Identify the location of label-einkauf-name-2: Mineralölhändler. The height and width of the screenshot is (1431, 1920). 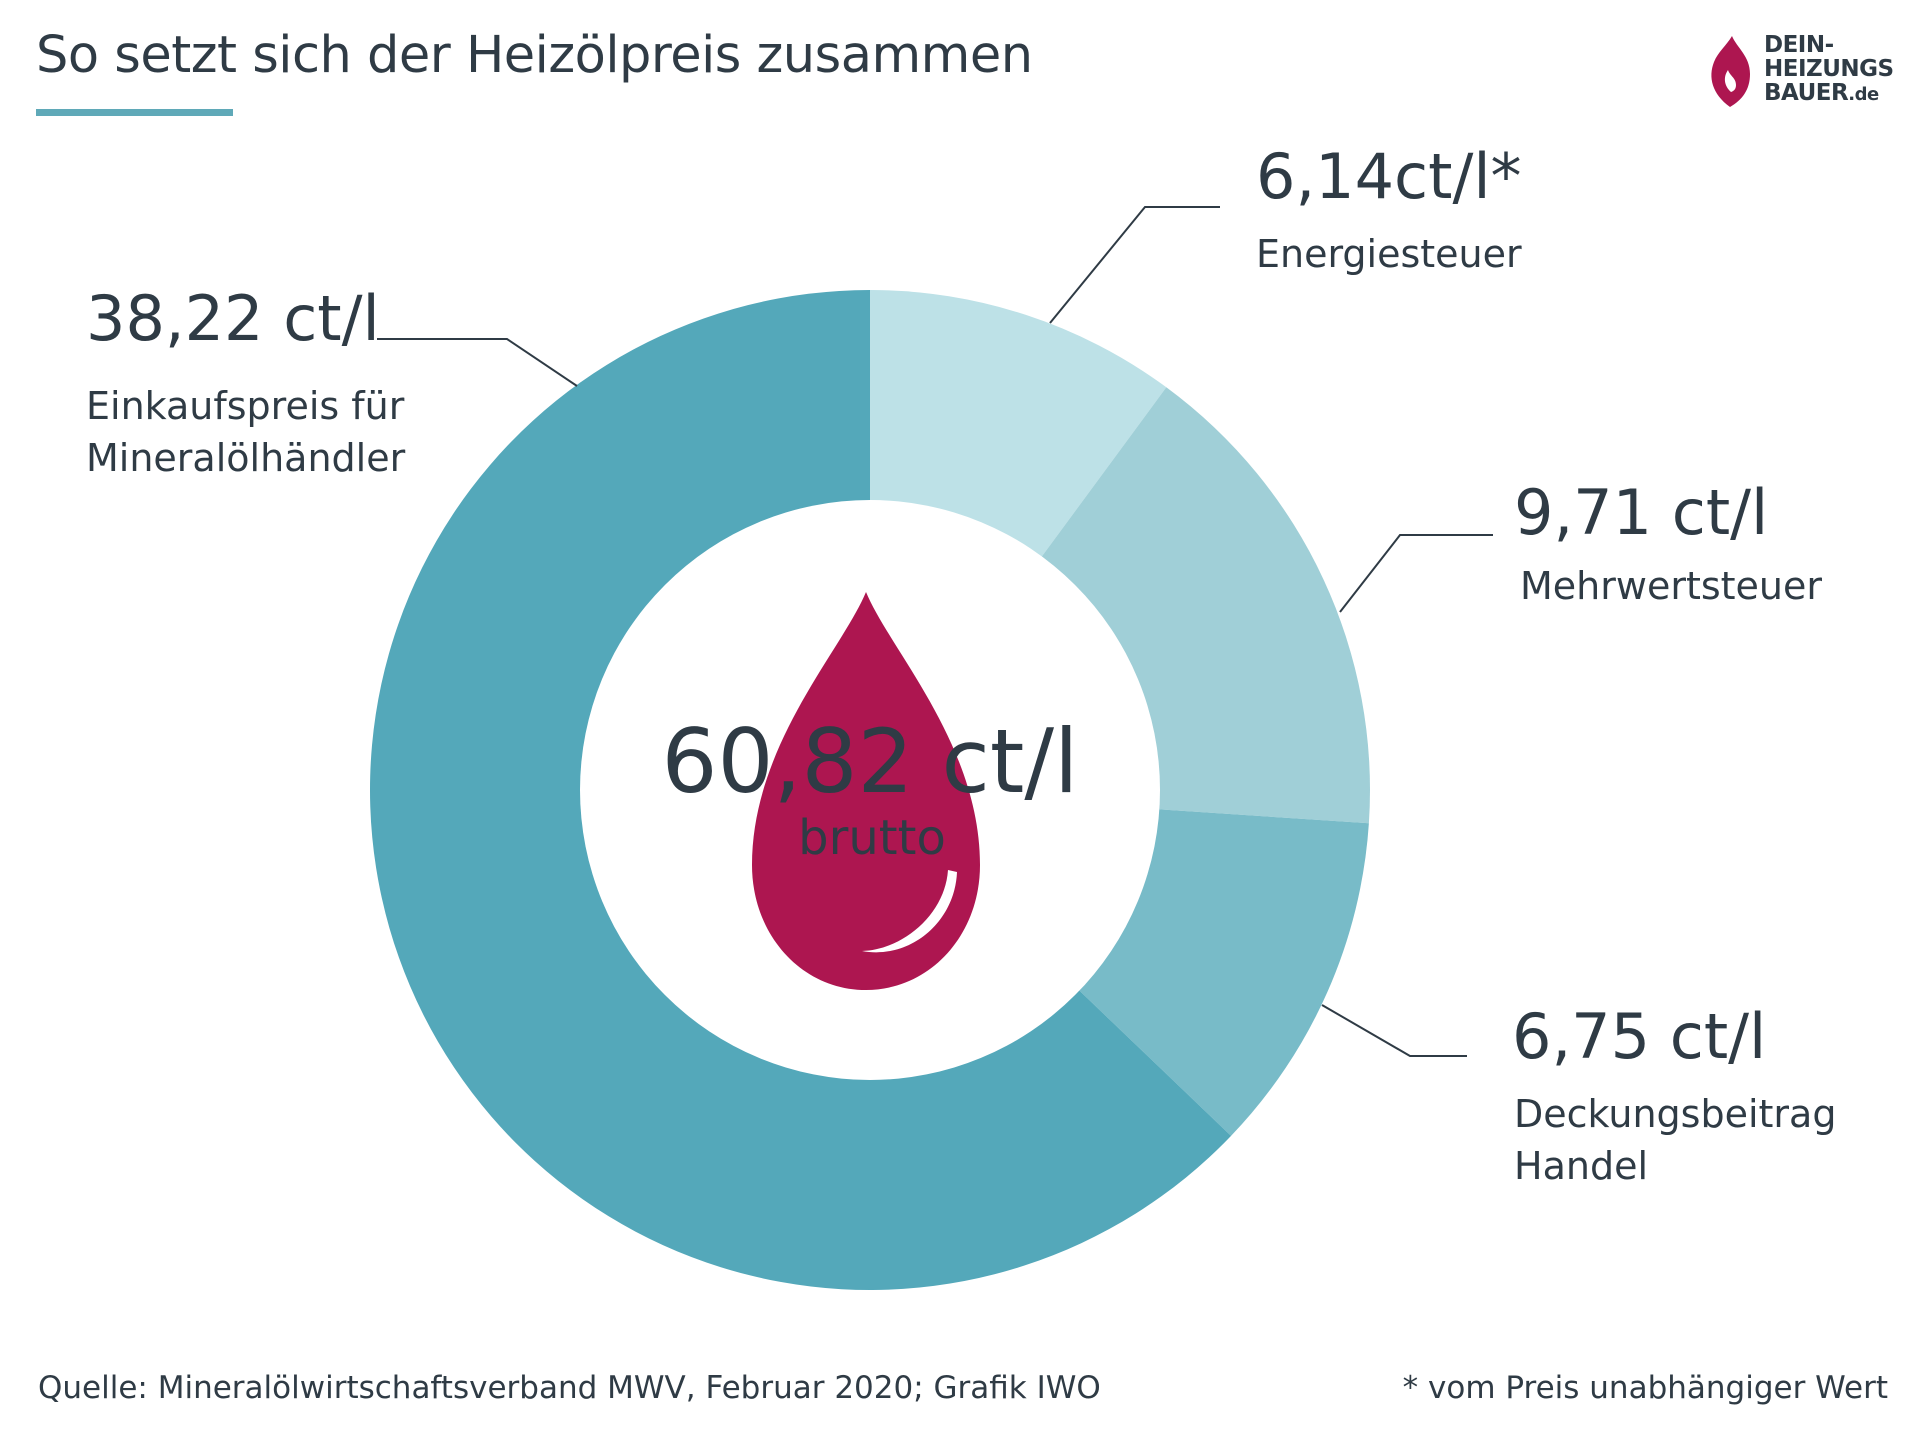
(246, 458).